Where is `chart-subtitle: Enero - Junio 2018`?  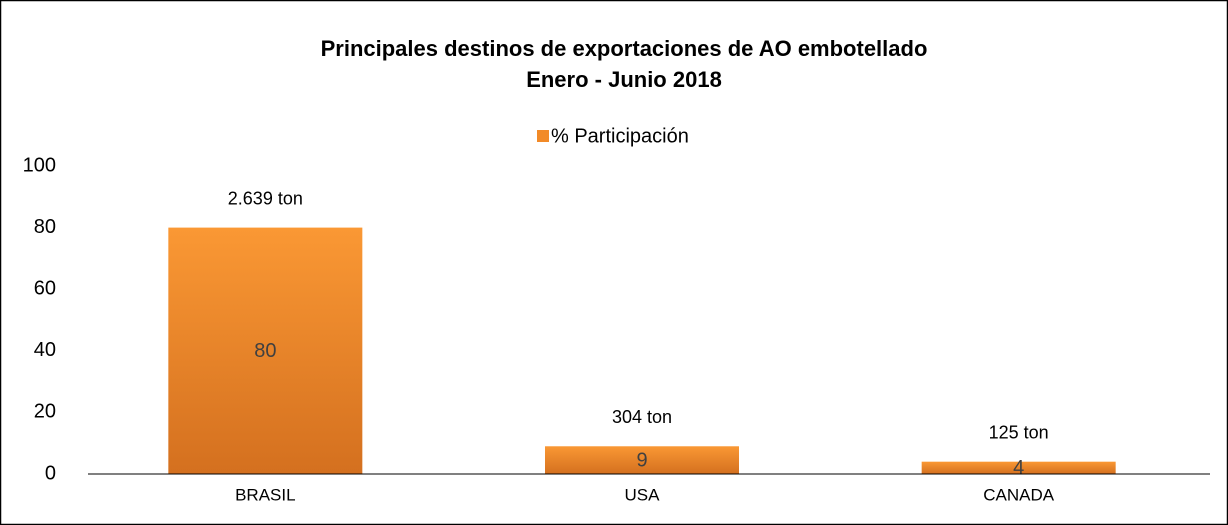
chart-subtitle: Enero - Junio 2018 is located at coordinates (624, 79).